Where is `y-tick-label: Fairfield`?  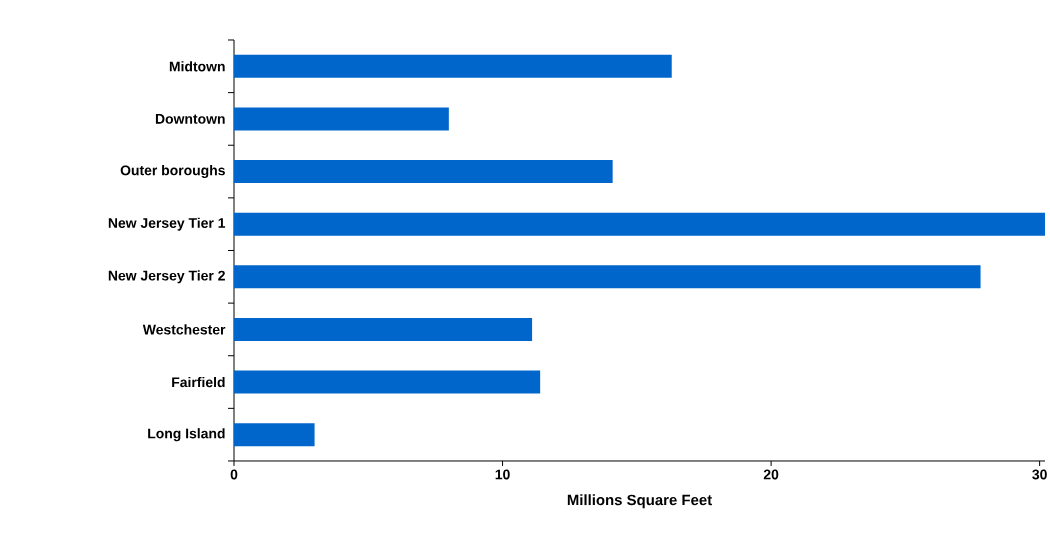 y-tick-label: Fairfield is located at coordinates (198, 382).